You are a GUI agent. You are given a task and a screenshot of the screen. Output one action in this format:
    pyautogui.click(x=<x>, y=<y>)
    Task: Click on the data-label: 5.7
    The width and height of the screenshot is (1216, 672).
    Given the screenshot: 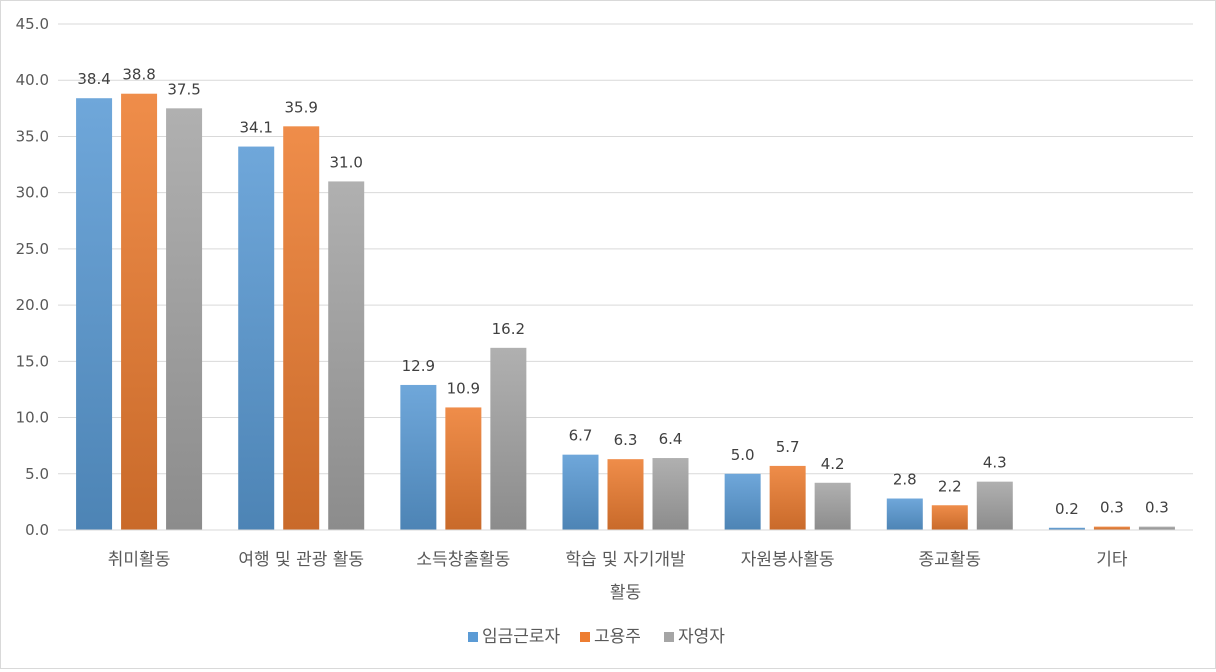 What is the action you would take?
    pyautogui.click(x=788, y=447)
    